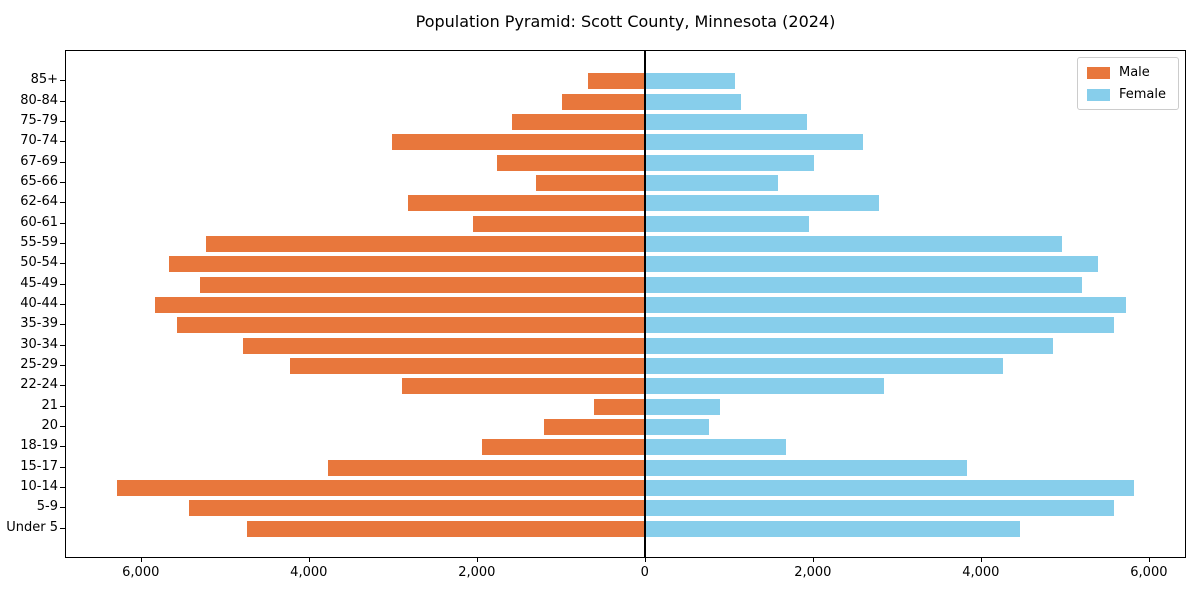 The height and width of the screenshot is (600, 1200). I want to click on y-tick-label: 62-64, so click(39, 202).